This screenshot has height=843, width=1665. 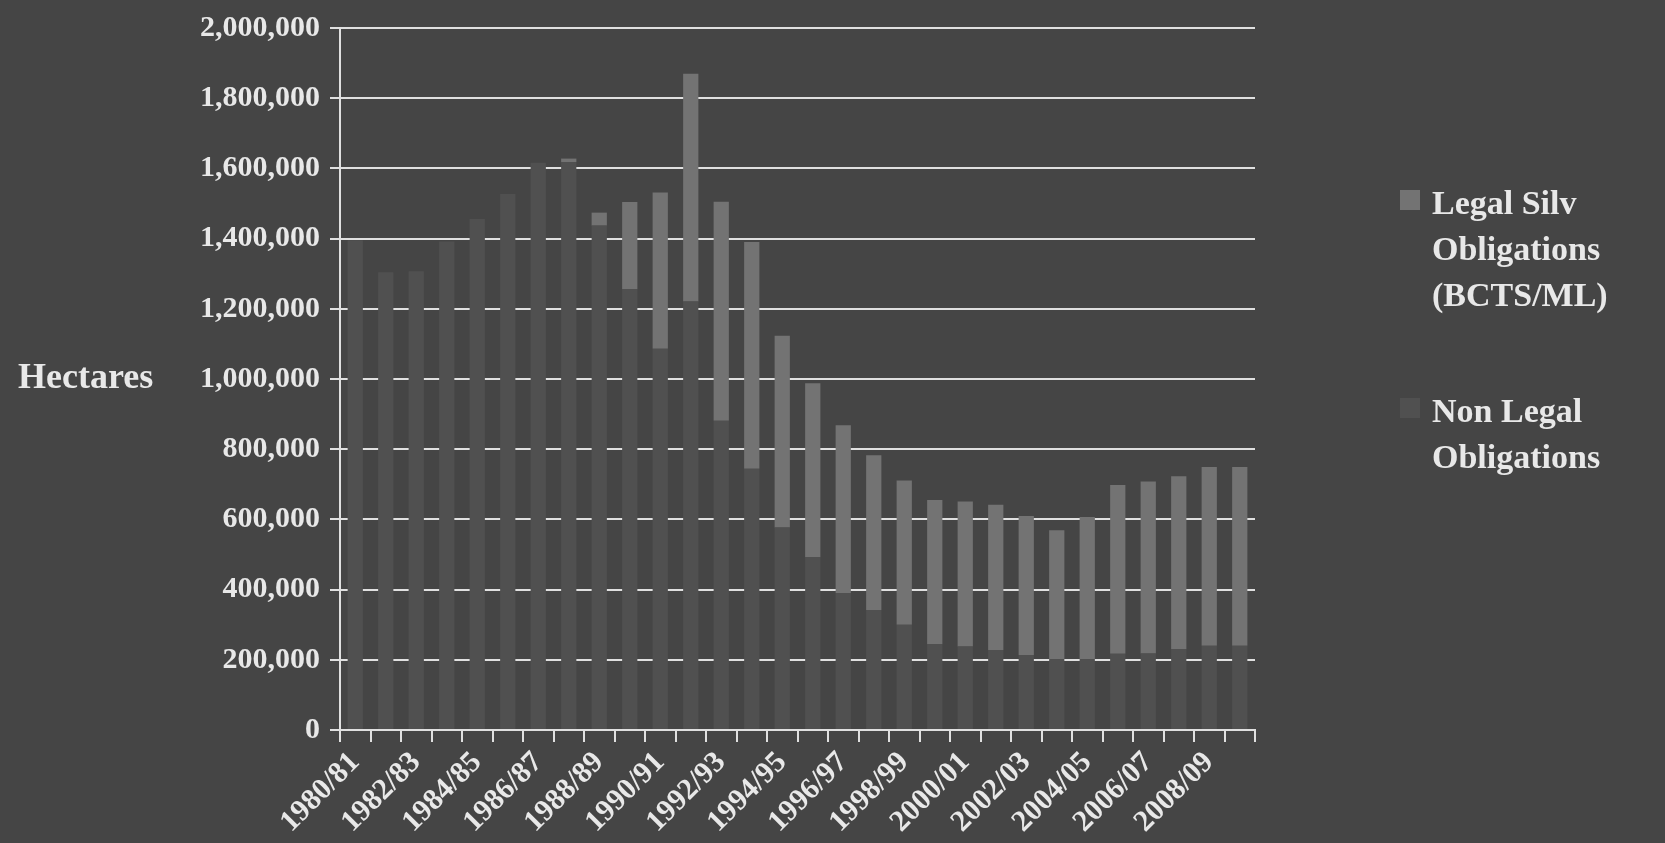 What do you see at coordinates (271, 446) in the screenshot?
I see `y-tick-label: 800,000` at bounding box center [271, 446].